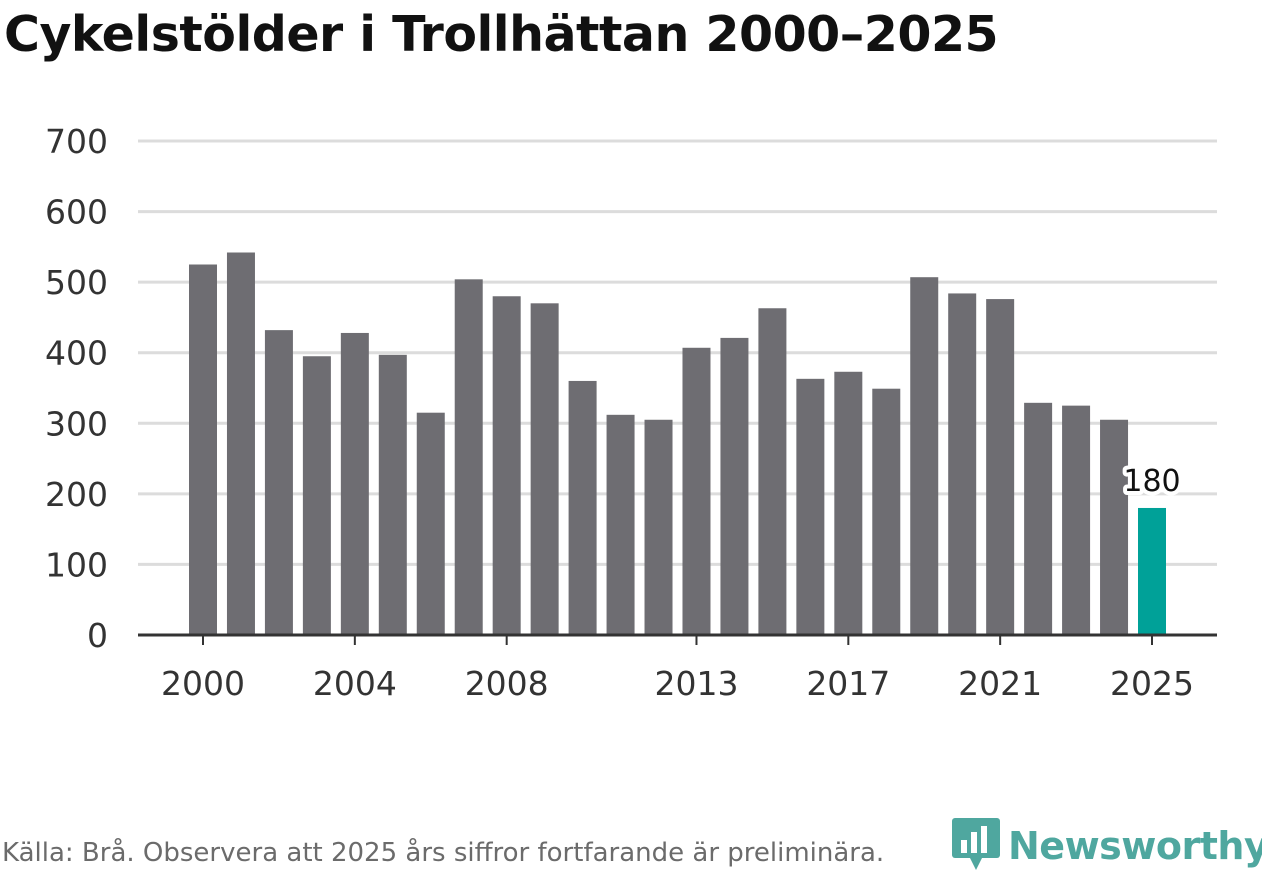 The image size is (1262, 879). Describe the element at coordinates (976, 844) in the screenshot. I see `newsworthy-logo-icon` at that location.